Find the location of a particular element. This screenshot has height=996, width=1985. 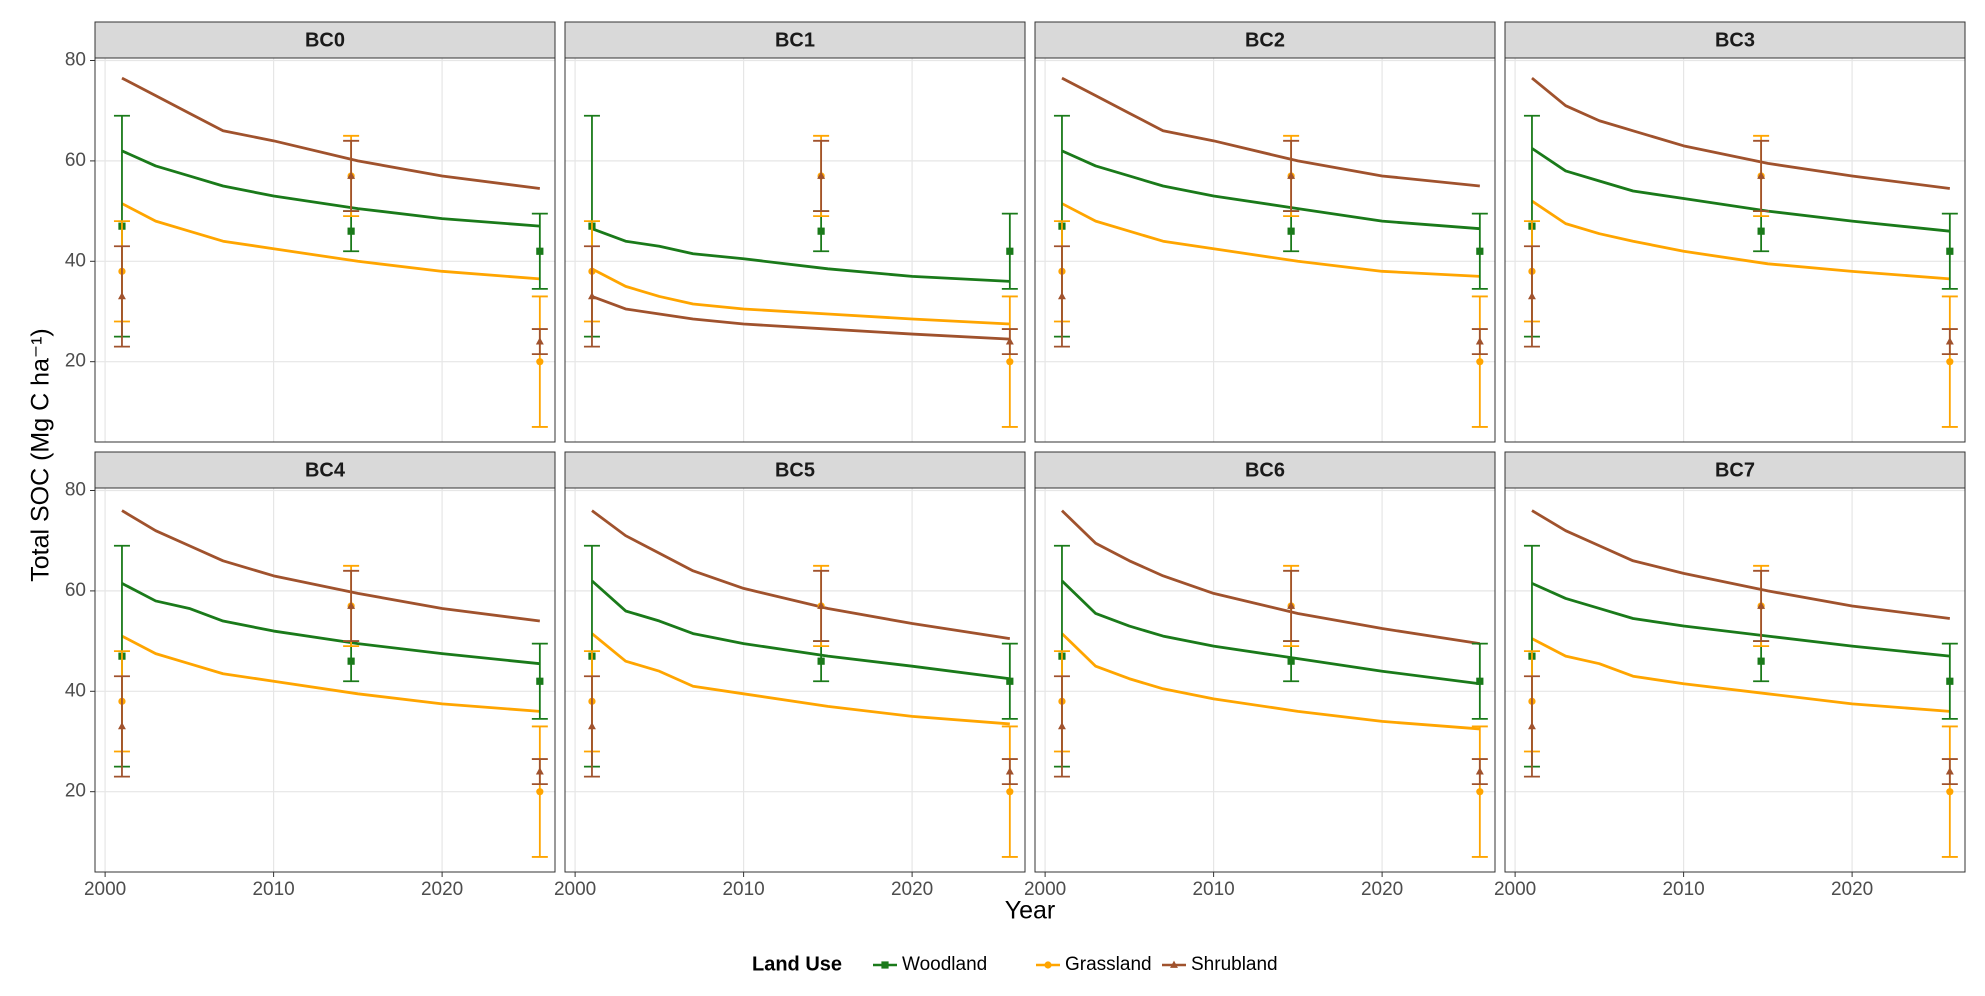

strip-title: BC4 is located at coordinates (325, 470).